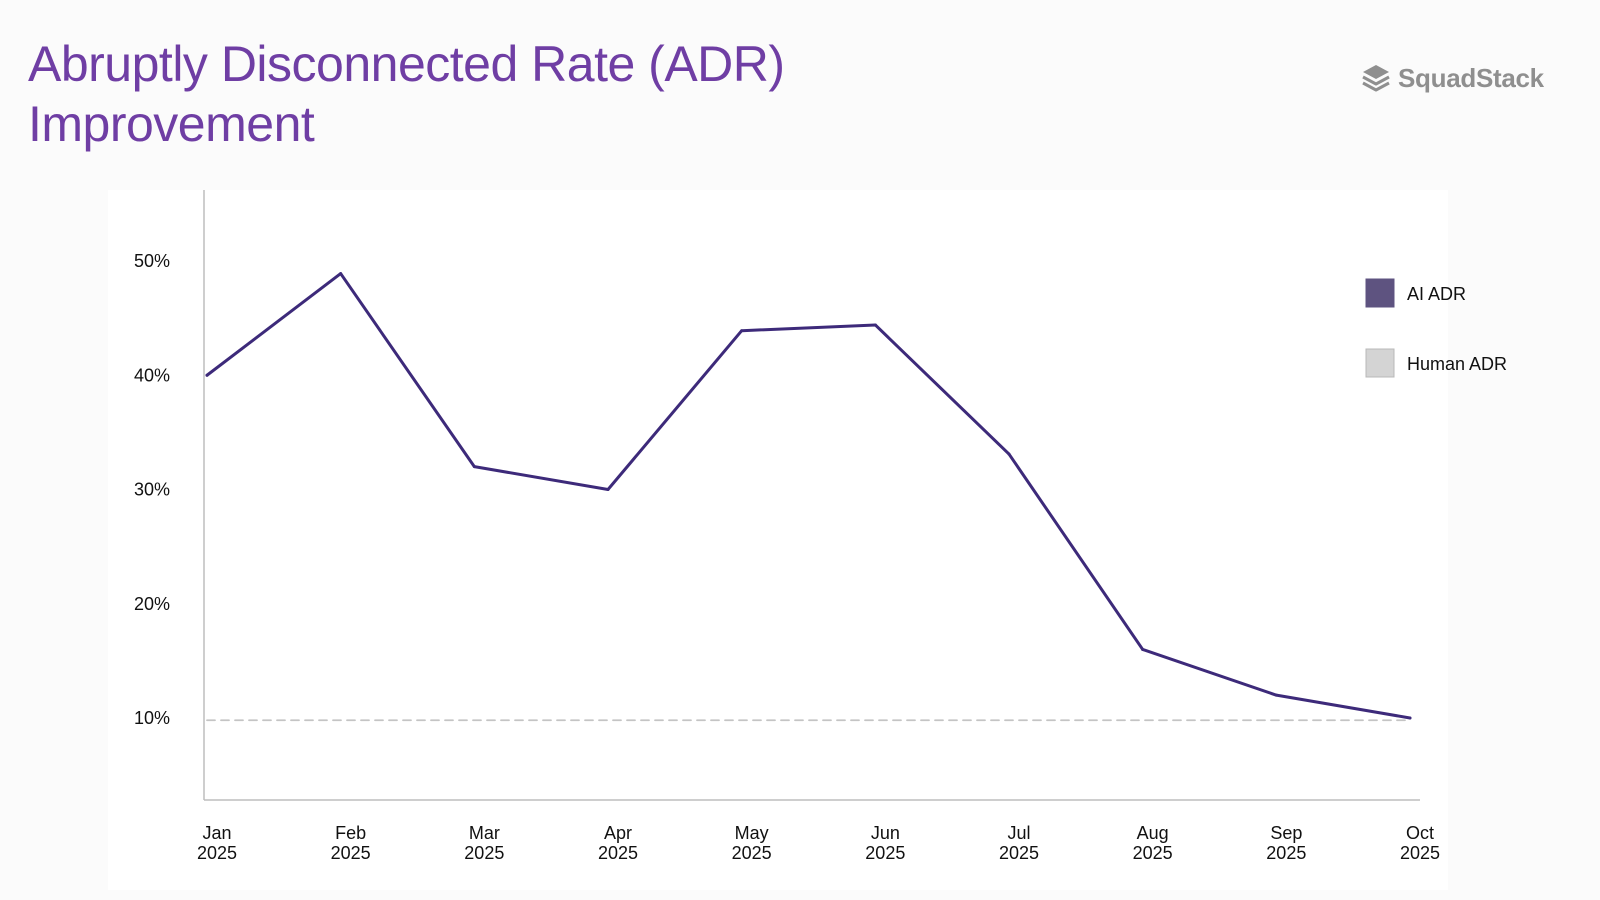 The image size is (1600, 900). I want to click on legend-label-human-adr: Human ADR, so click(1457, 364).